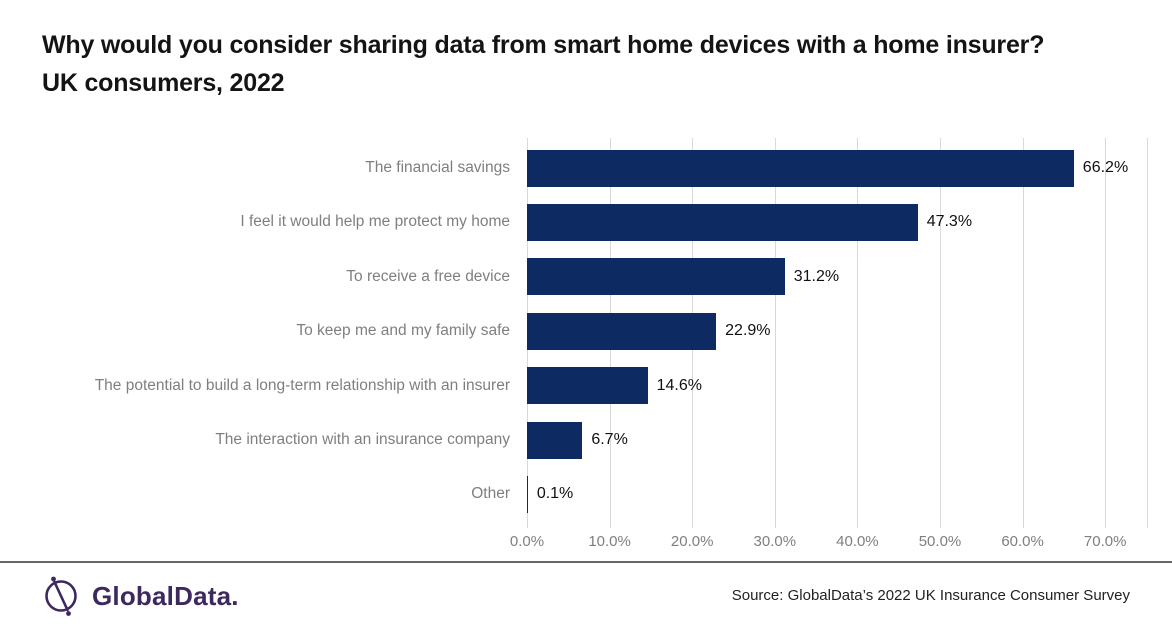 This screenshot has width=1172, height=628. What do you see at coordinates (555, 494) in the screenshot?
I see `value-label: 0.1%` at bounding box center [555, 494].